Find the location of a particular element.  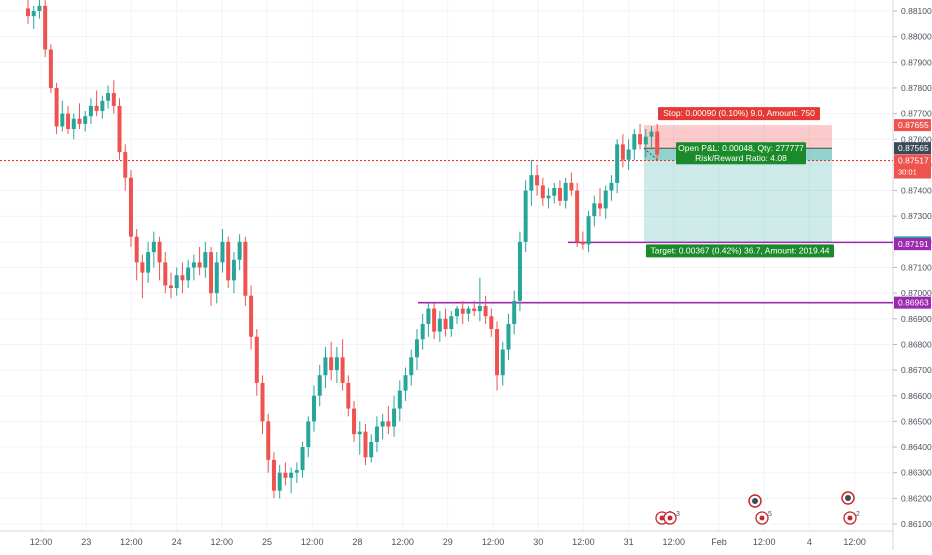

economic-events: 2352 is located at coordinates (757, 508).